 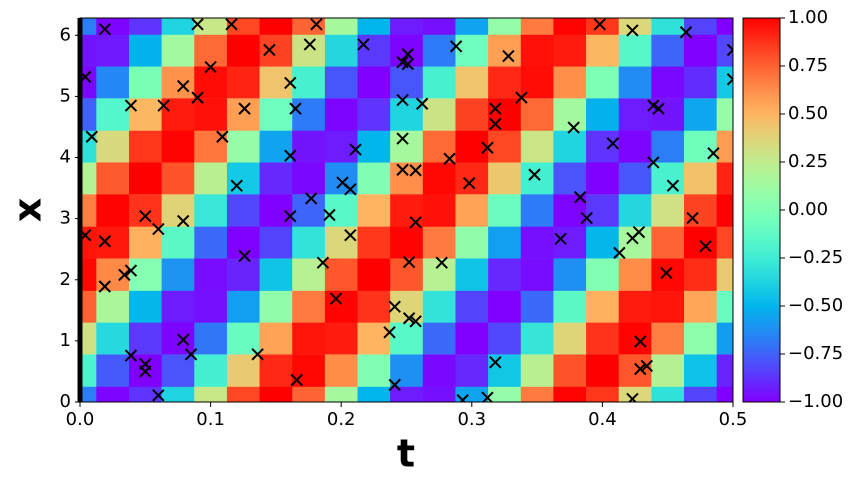 What do you see at coordinates (65, 218) in the screenshot?
I see `y-tick-label: 3` at bounding box center [65, 218].